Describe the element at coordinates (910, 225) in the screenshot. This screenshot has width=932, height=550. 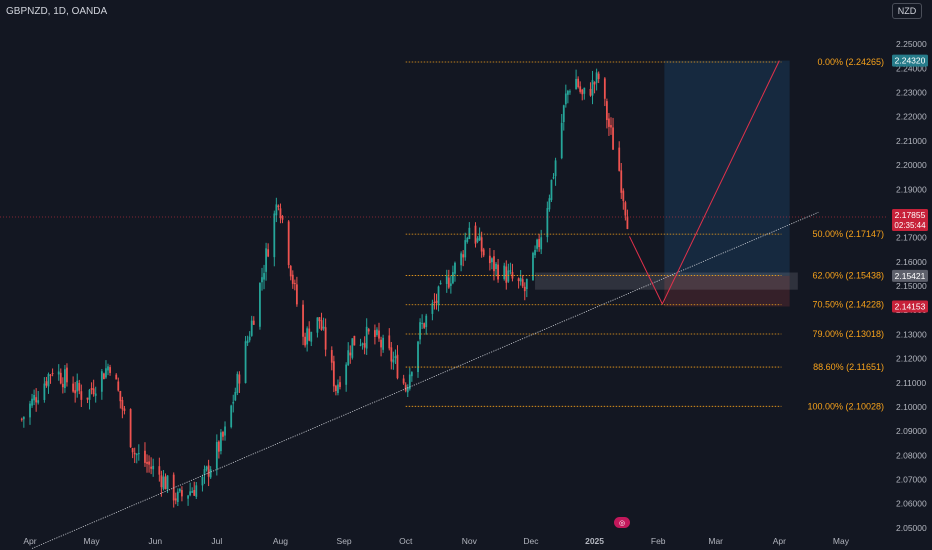
I see `countdown-label: 02:35:44` at that location.